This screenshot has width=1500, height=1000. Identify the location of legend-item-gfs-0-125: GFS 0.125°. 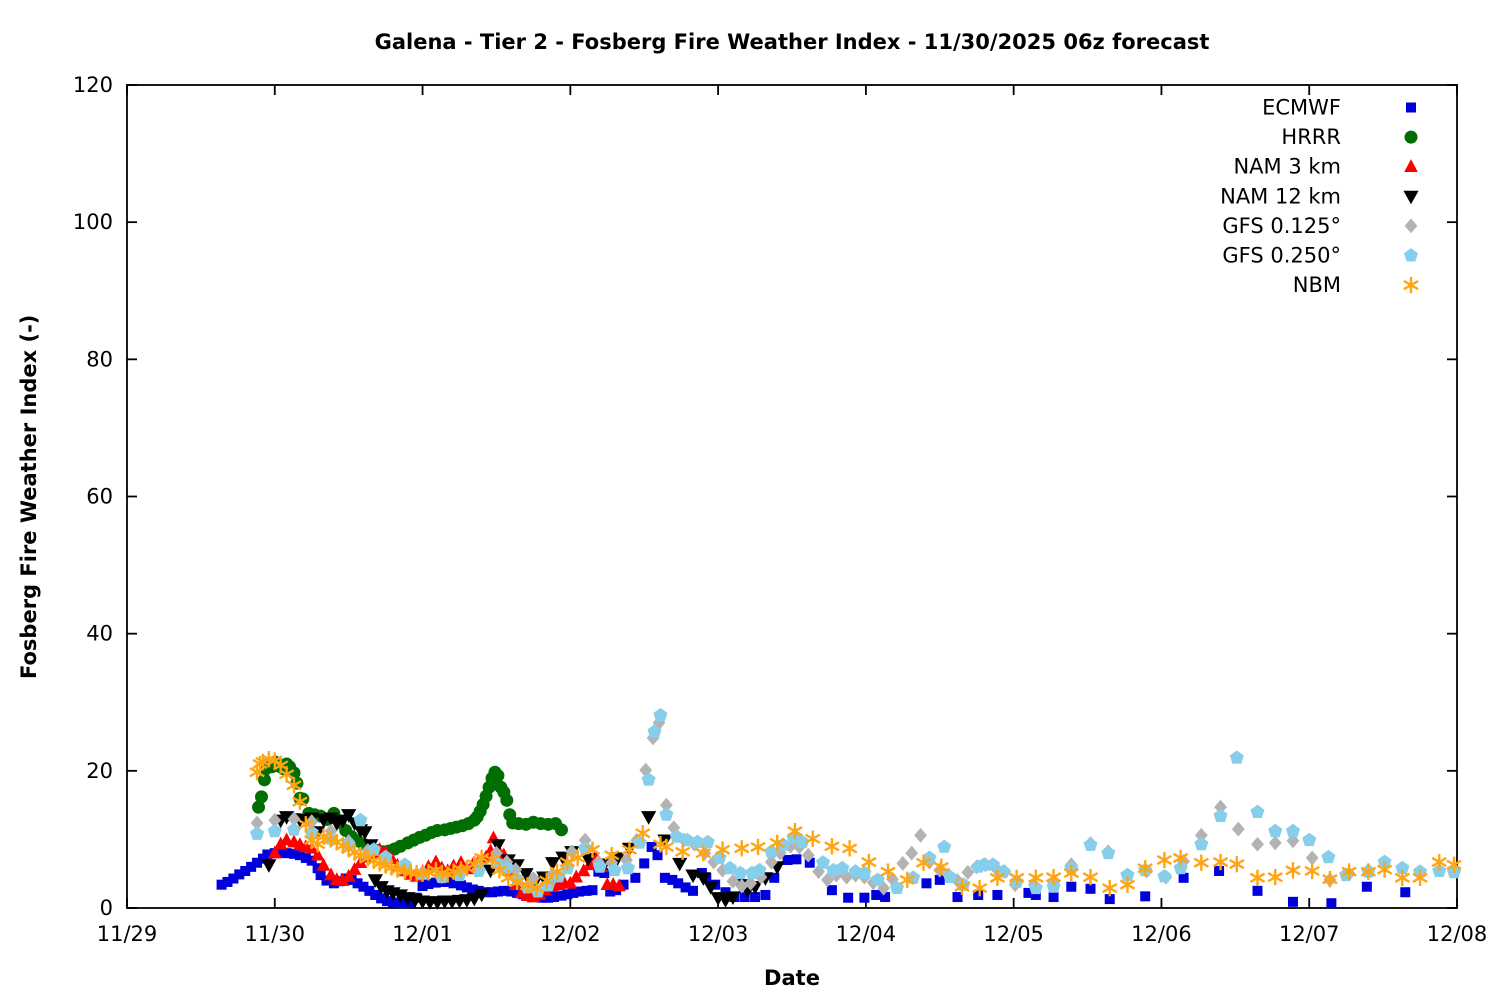
(1320, 226).